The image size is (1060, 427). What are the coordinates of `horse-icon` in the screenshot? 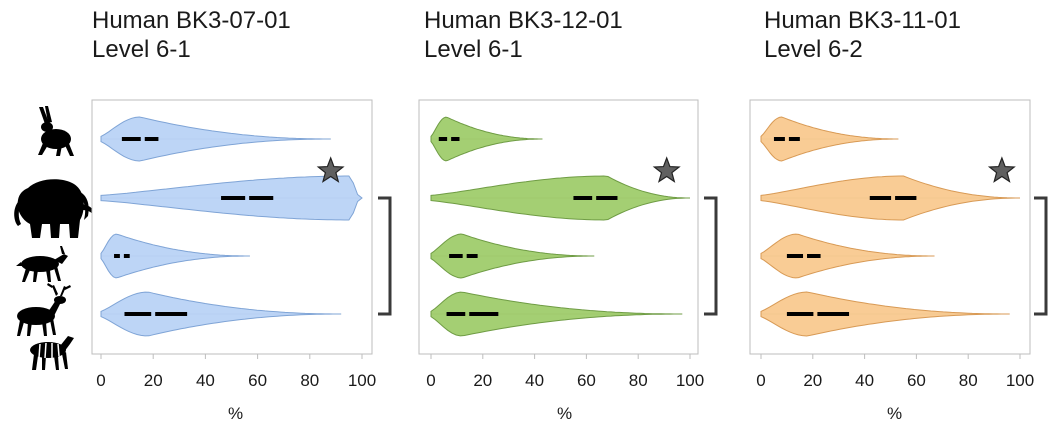 It's located at (52, 353).